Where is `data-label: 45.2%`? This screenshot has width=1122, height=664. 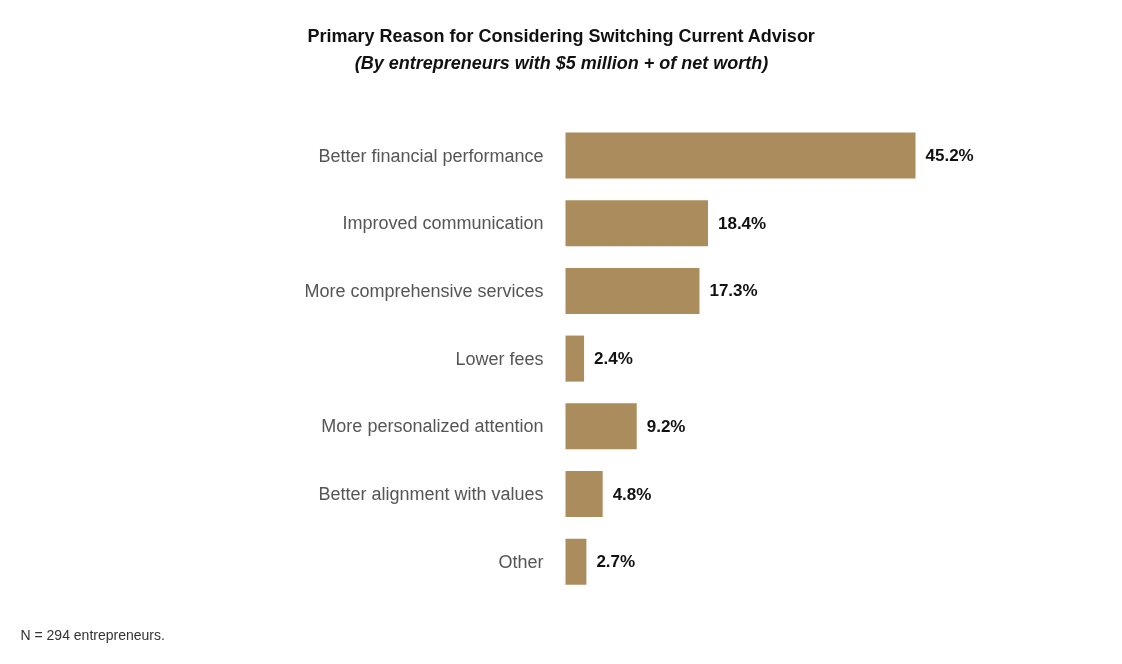 data-label: 45.2% is located at coordinates (949, 155).